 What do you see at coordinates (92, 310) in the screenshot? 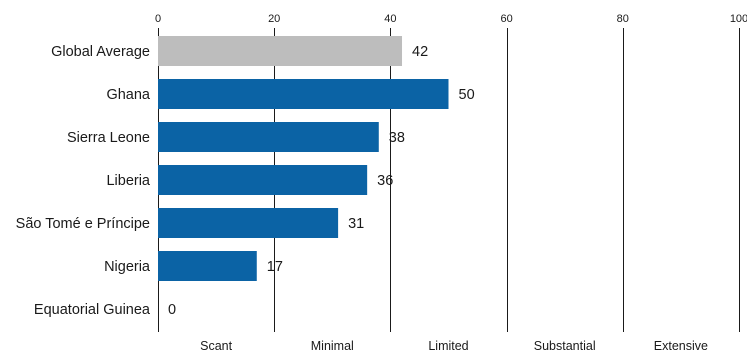
I see `category-label: Equatorial Guinea` at bounding box center [92, 310].